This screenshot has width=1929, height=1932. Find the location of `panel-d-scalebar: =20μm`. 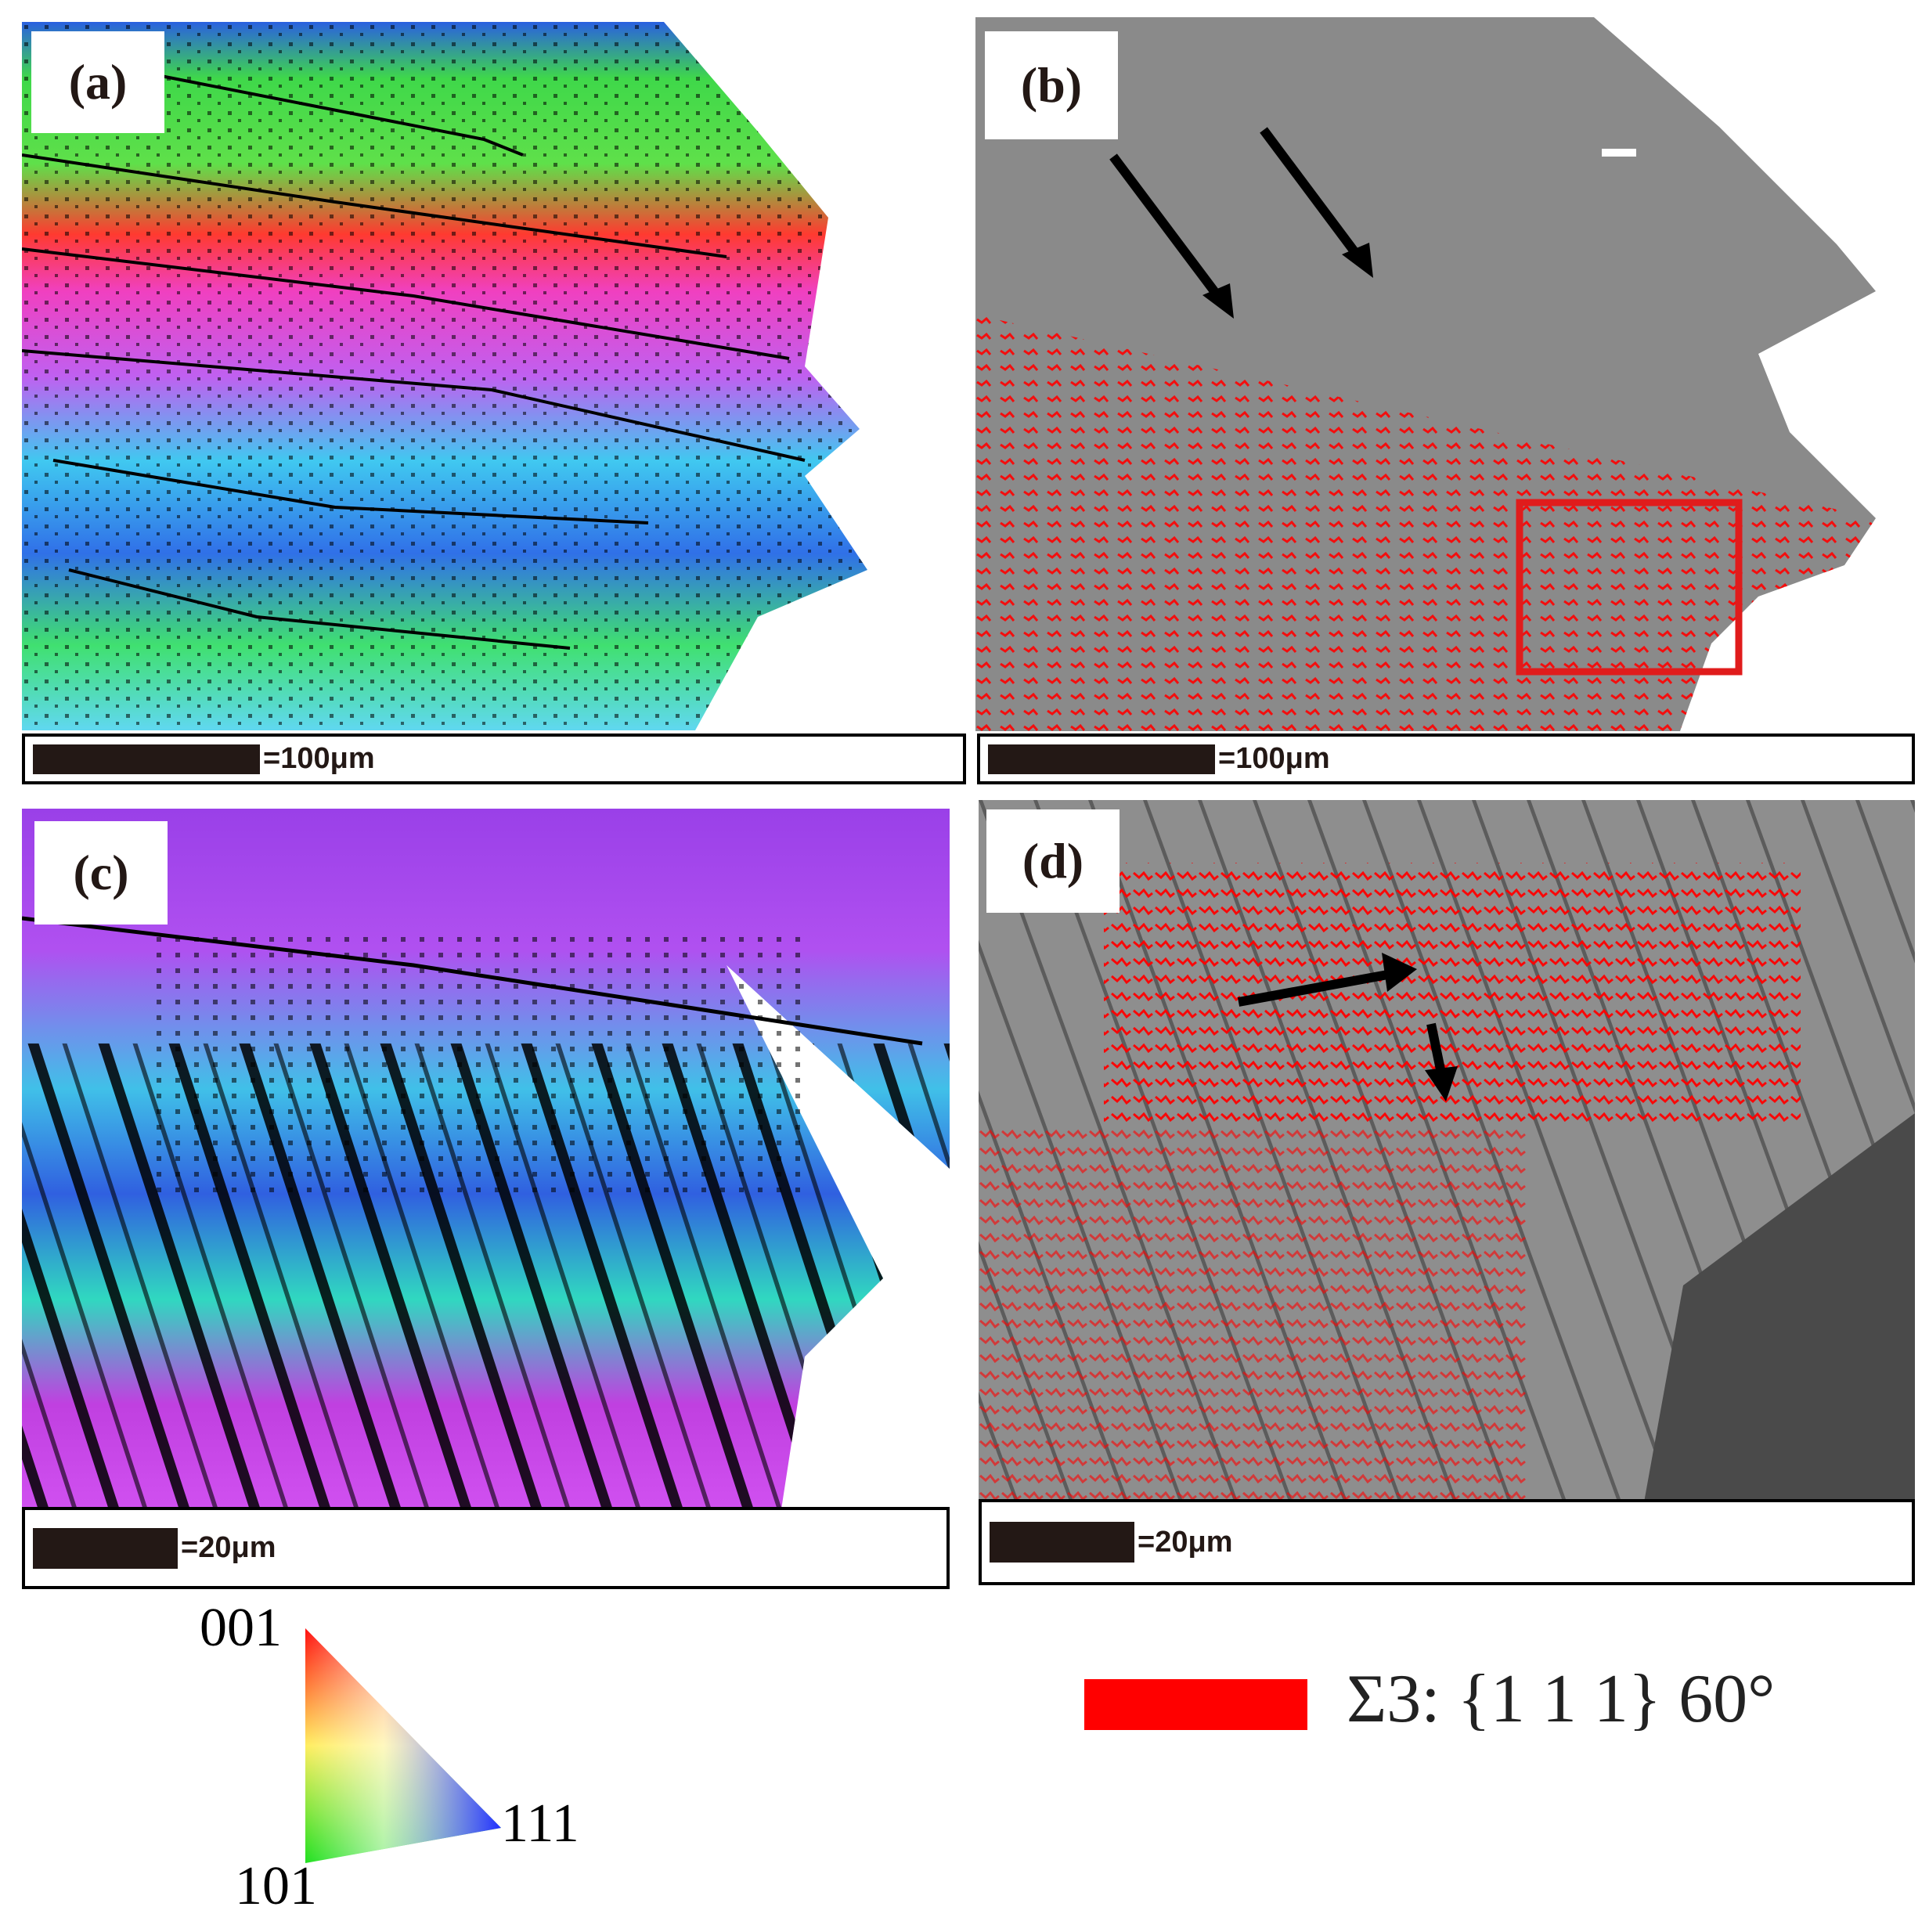

panel-d-scalebar: =20μm is located at coordinates (1447, 1542).